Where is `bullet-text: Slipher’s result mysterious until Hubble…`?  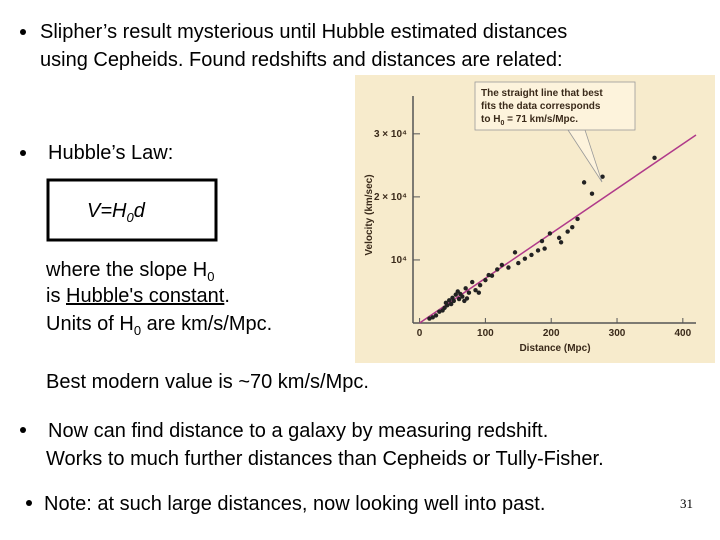
bullet-text: Slipher’s result mysterious until Hubble… is located at coordinates (303, 32).